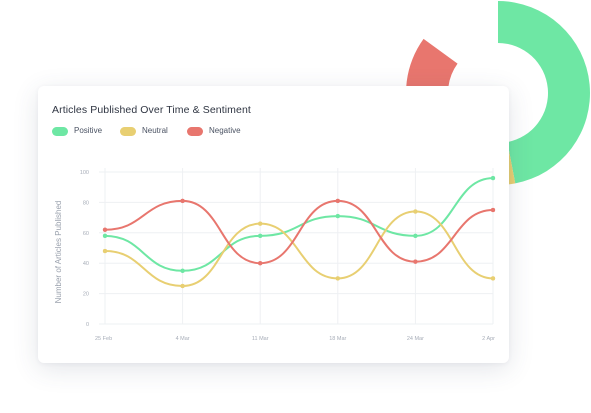 The height and width of the screenshot is (413, 591). I want to click on x-tick-label: 11 Mar, so click(260, 339).